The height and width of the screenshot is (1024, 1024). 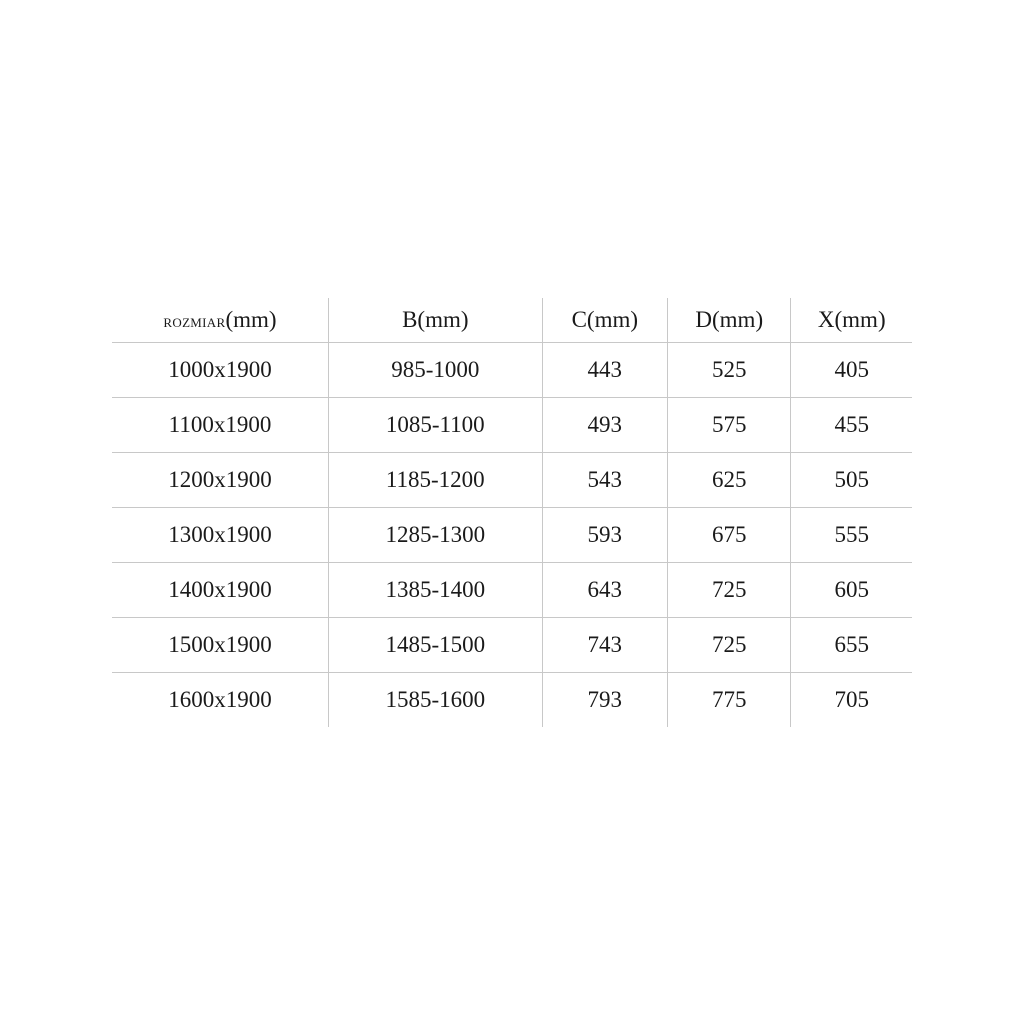 What do you see at coordinates (604, 535) in the screenshot?
I see `table-cell: 593` at bounding box center [604, 535].